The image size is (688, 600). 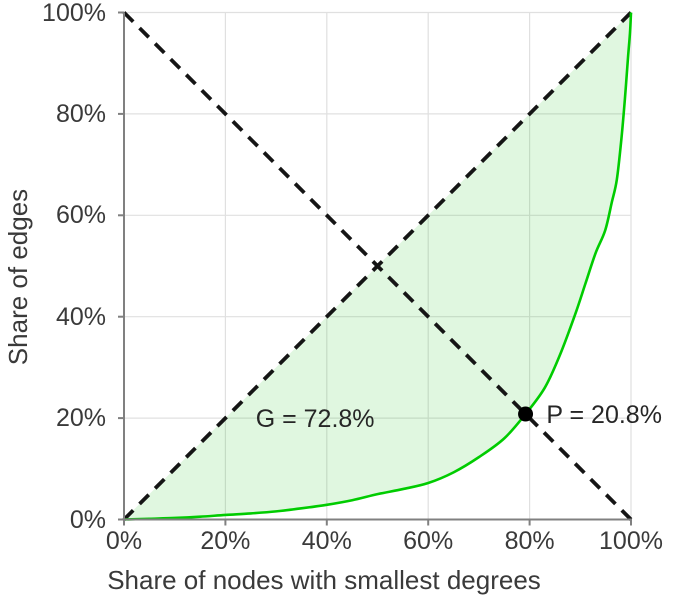 What do you see at coordinates (74, 13) in the screenshot?
I see `y-tick-label: 100%` at bounding box center [74, 13].